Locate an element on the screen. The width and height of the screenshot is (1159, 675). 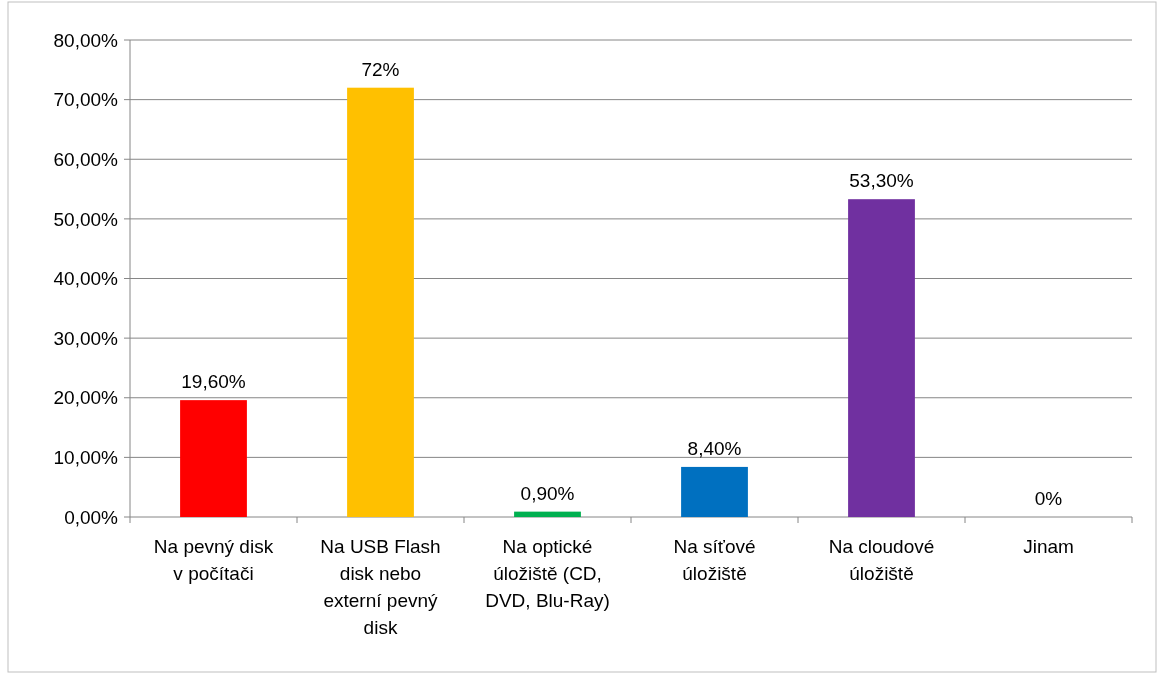
y-tick-label: 70,00% is located at coordinates (86, 100).